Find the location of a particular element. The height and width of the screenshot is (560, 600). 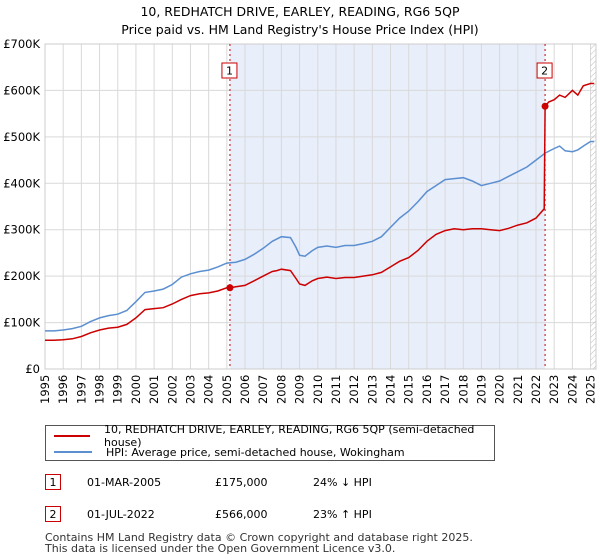

sale-badge: 2 is located at coordinates (53, 514).